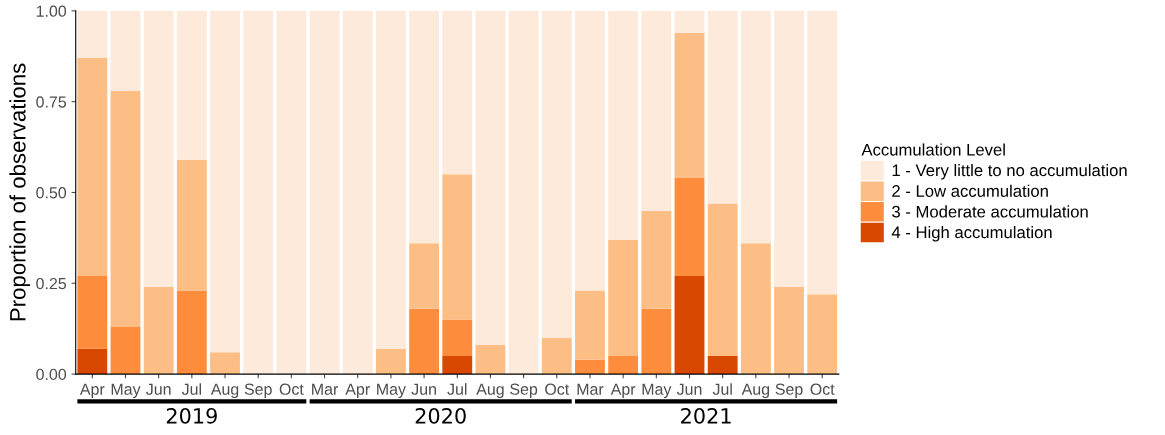 This screenshot has width=1165, height=435. Describe the element at coordinates (51, 283) in the screenshot. I see `y-tick-label: 0.25` at that location.